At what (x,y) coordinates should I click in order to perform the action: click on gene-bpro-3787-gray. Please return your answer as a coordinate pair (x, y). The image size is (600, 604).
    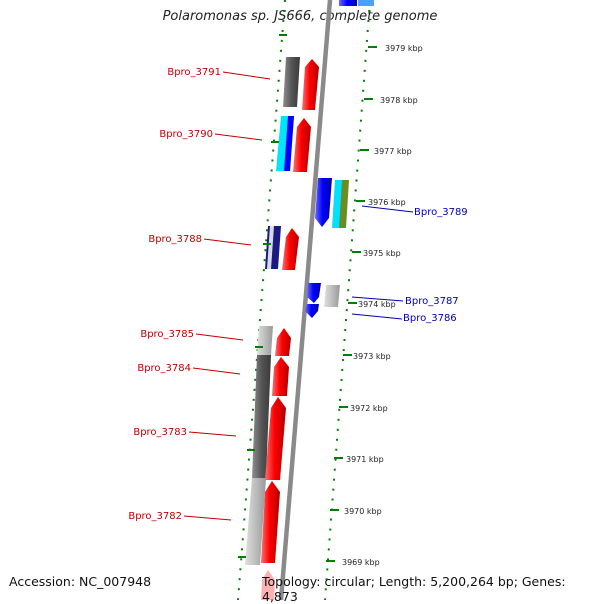
    Looking at the image, I should click on (332, 296).